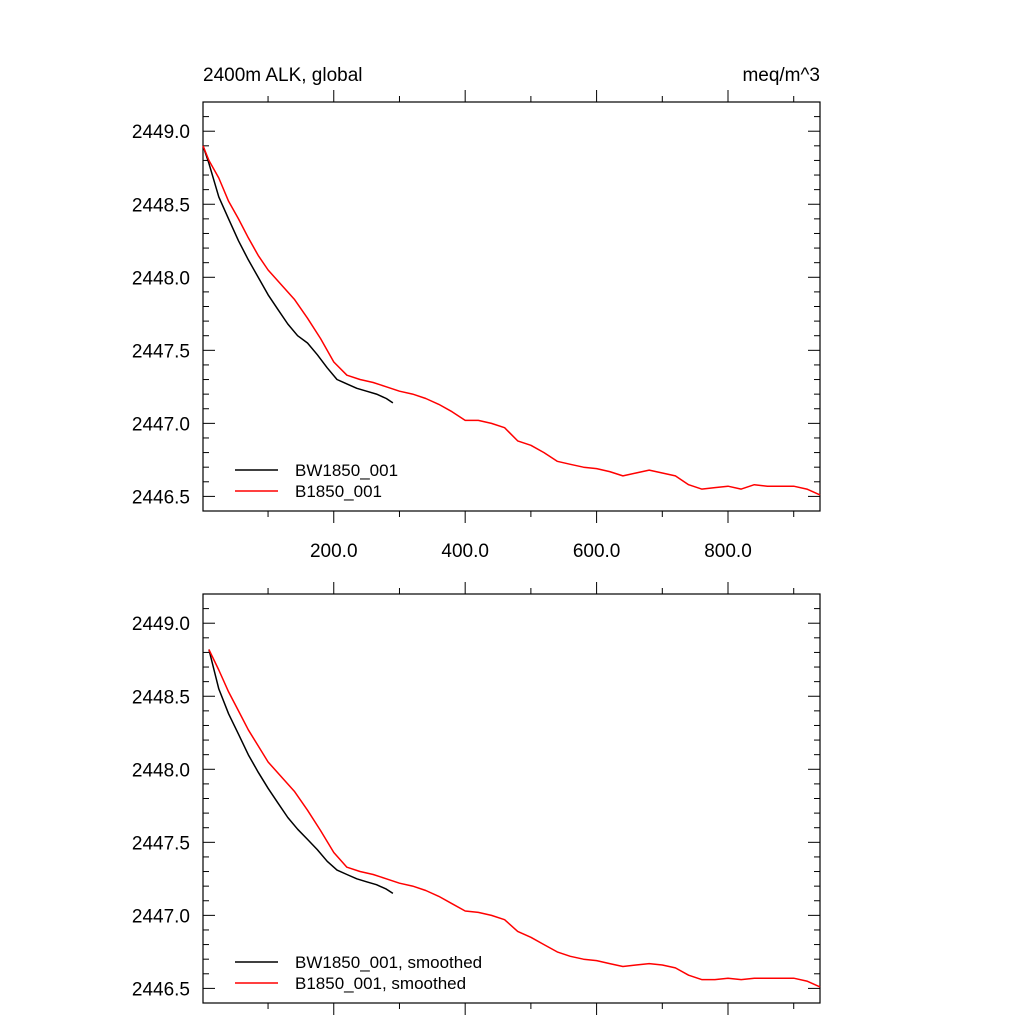 The height and width of the screenshot is (1024, 1024). What do you see at coordinates (301, 772) in the screenshot?
I see `series-line-bw1850-001-smoothed` at bounding box center [301, 772].